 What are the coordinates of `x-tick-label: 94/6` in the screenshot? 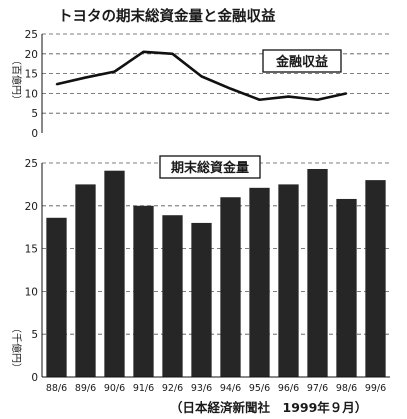 It's located at (230, 388).